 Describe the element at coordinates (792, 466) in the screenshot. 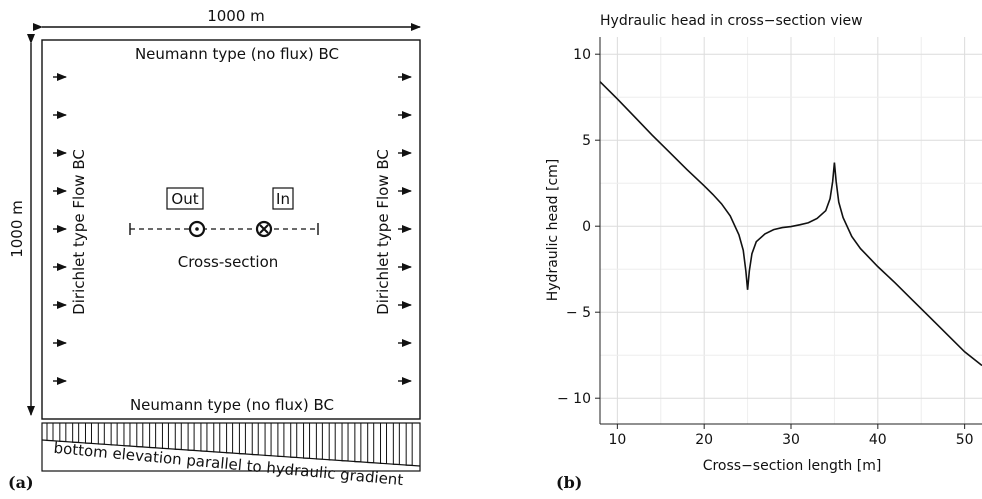

I see `x-axis-label: Cross−section length [m]` at that location.